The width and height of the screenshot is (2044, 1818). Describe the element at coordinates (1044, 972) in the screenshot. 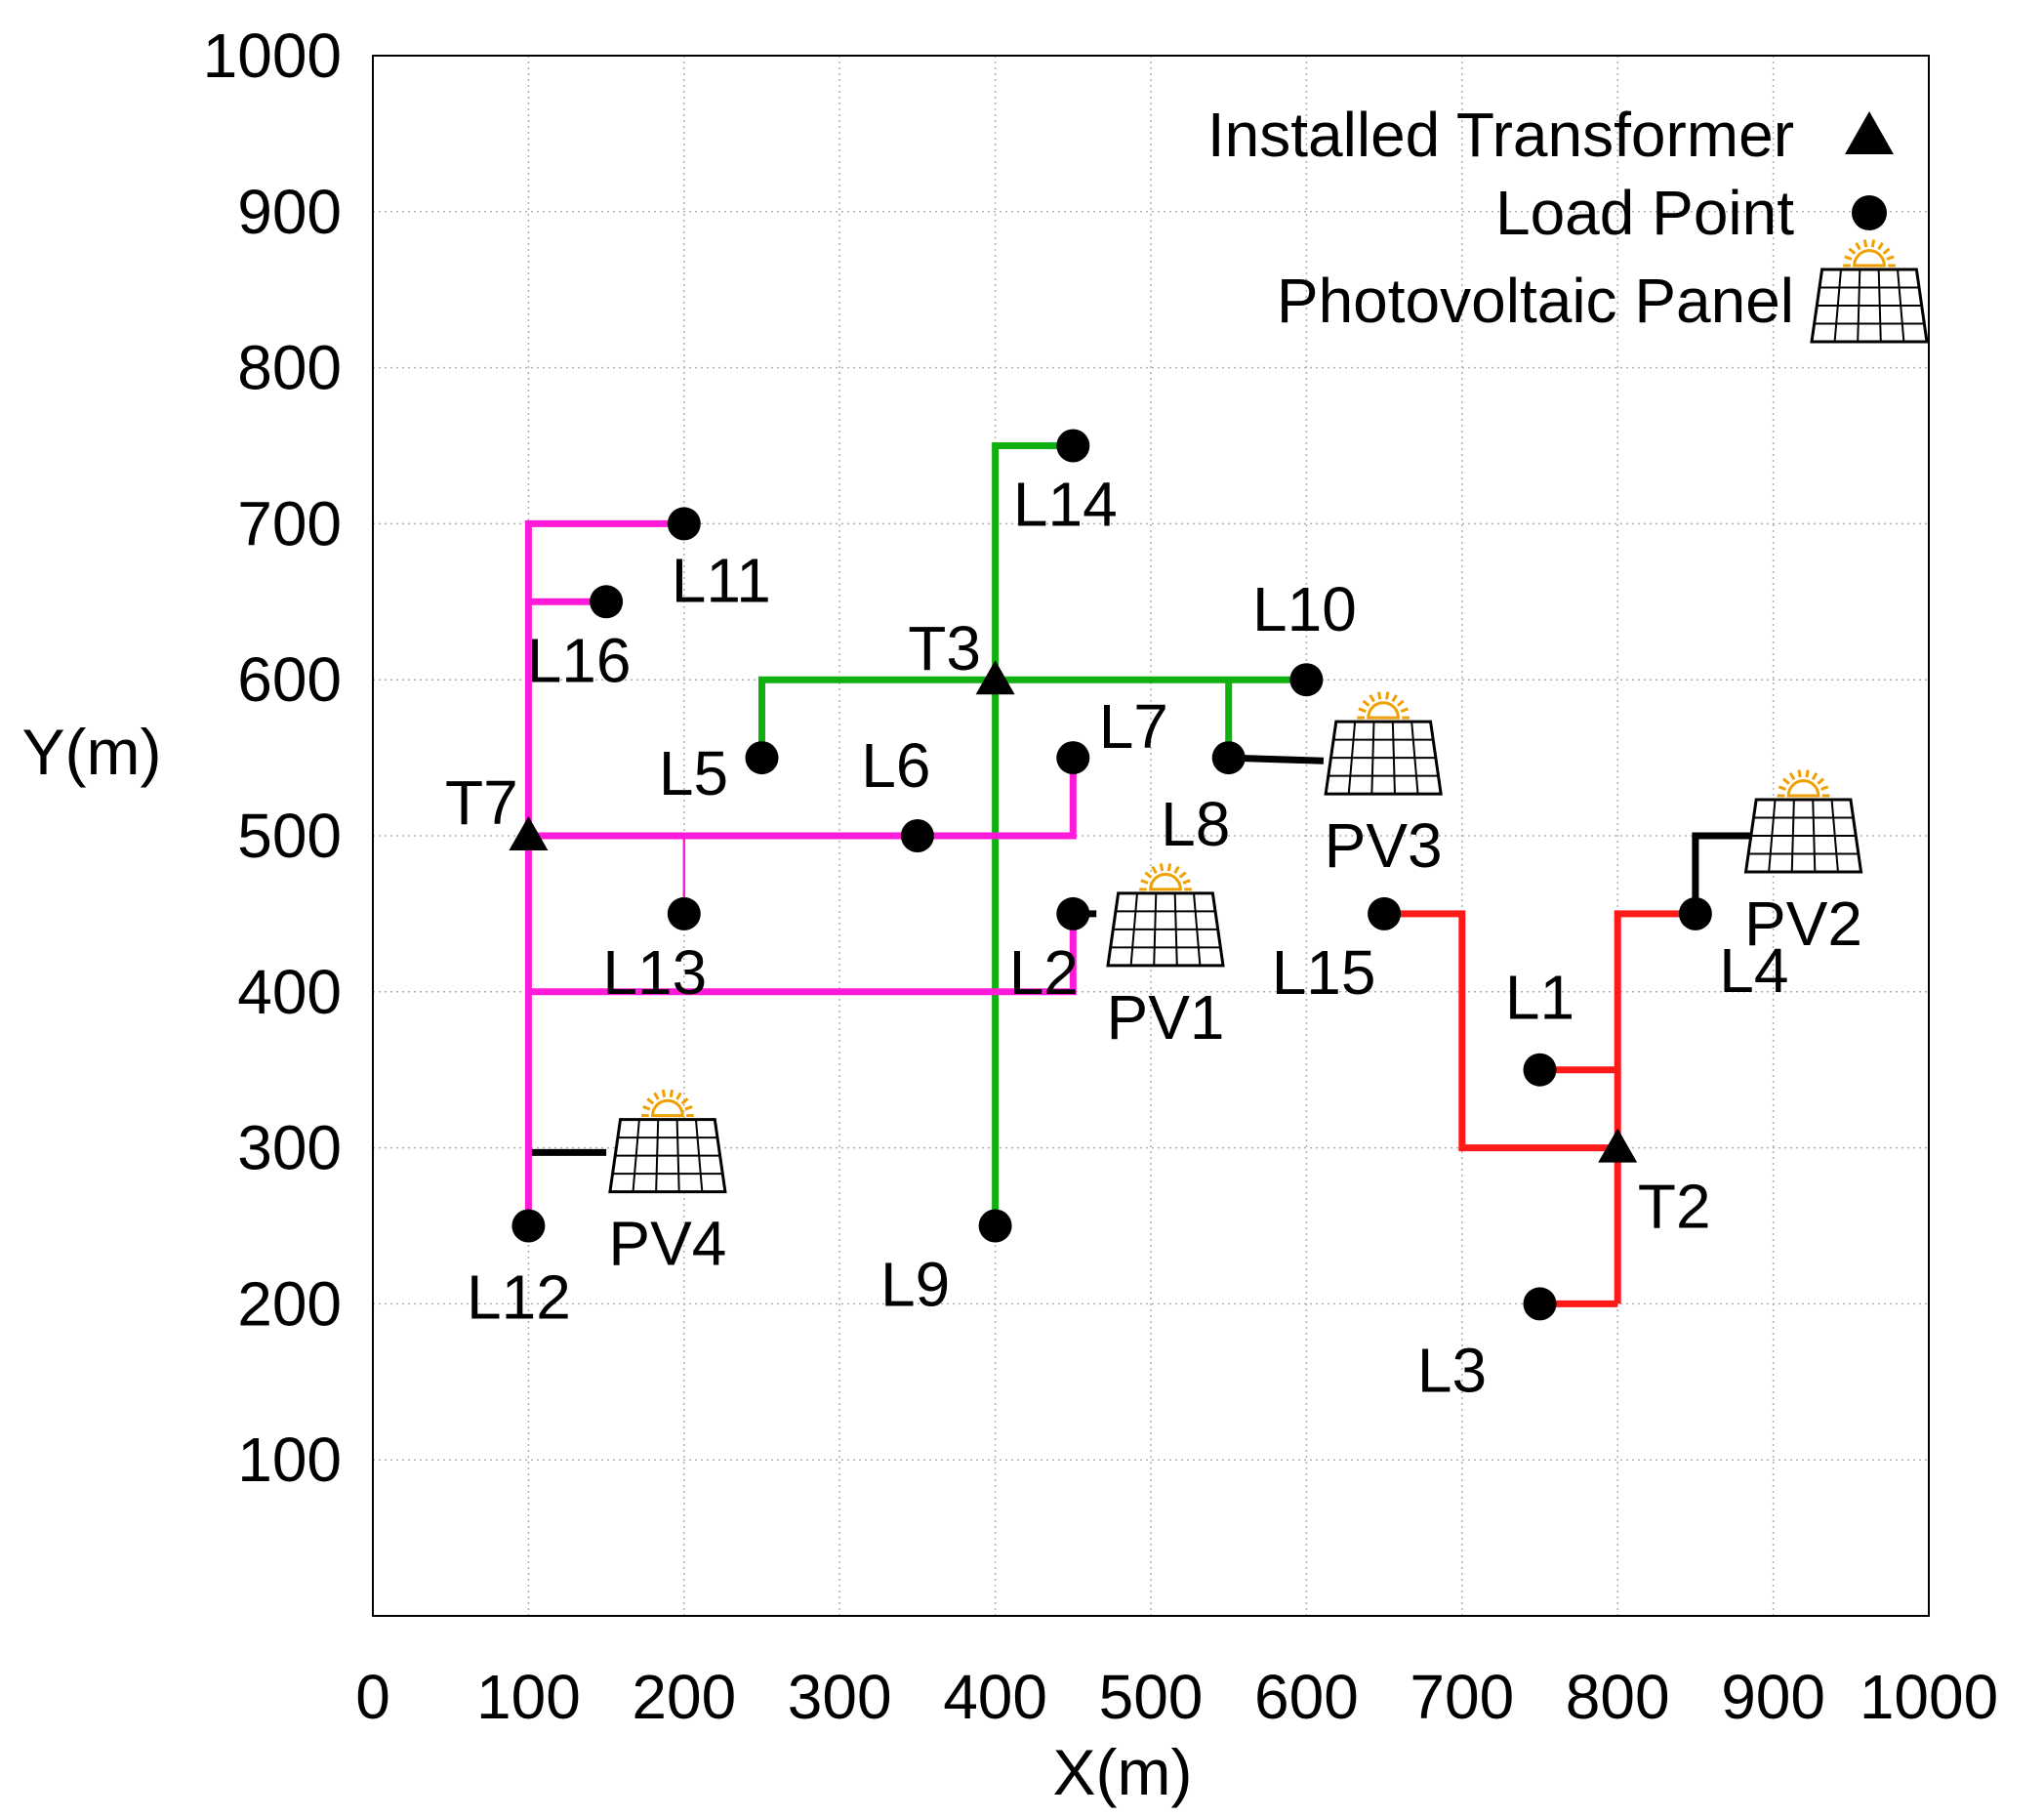

I see `load-label: L2` at that location.